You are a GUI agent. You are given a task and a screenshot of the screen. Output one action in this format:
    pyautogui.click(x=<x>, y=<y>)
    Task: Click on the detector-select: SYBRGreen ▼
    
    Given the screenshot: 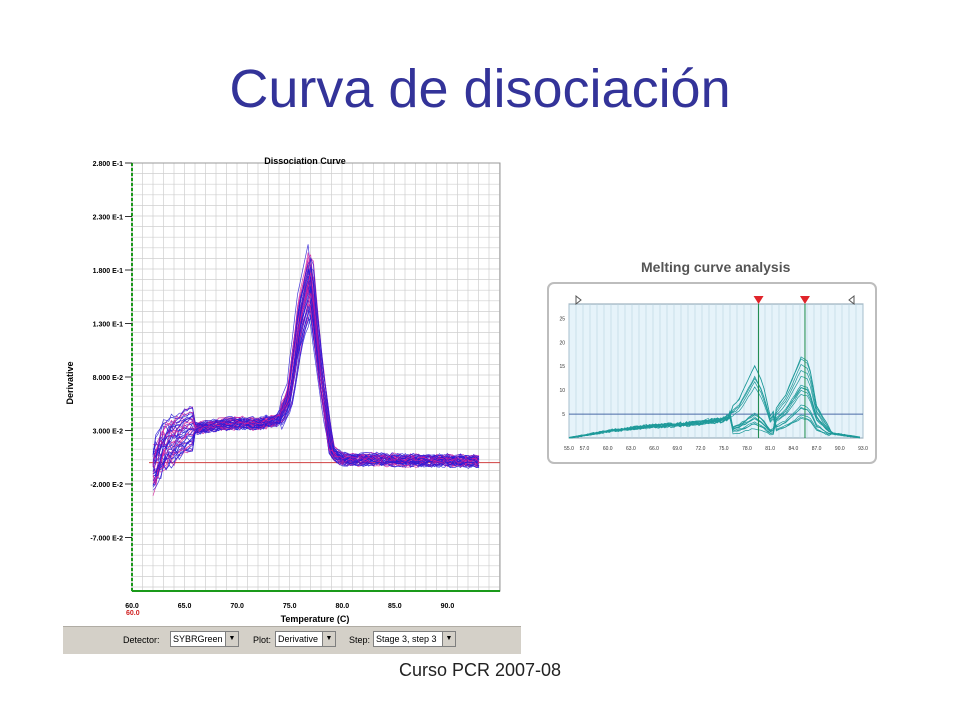 What is the action you would take?
    pyautogui.click(x=204, y=639)
    